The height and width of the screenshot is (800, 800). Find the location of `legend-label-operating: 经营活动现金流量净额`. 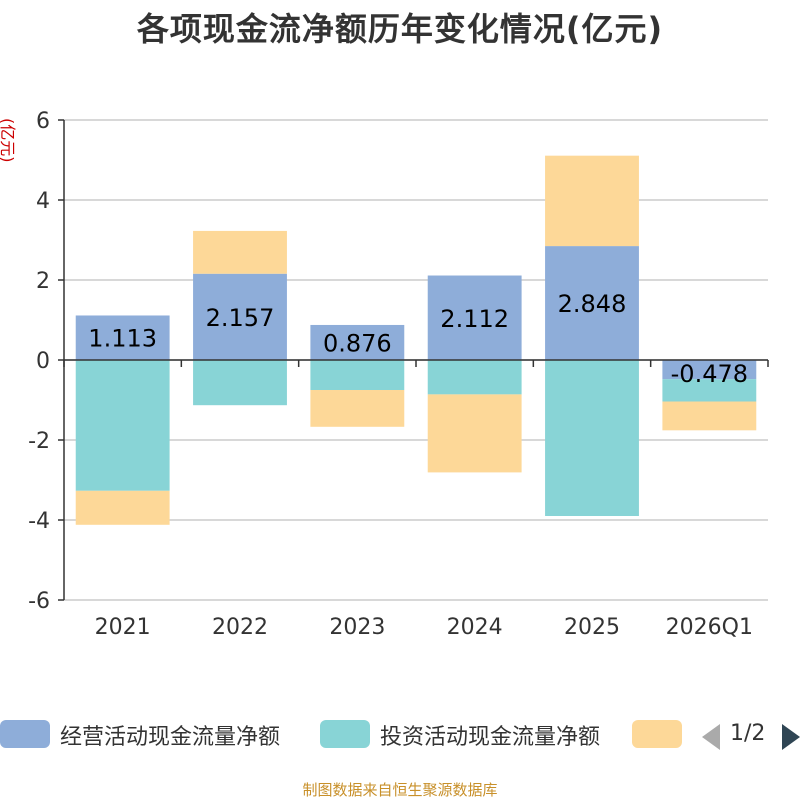

legend-label-operating: 经营活动现金流量净额 is located at coordinates (170, 737).